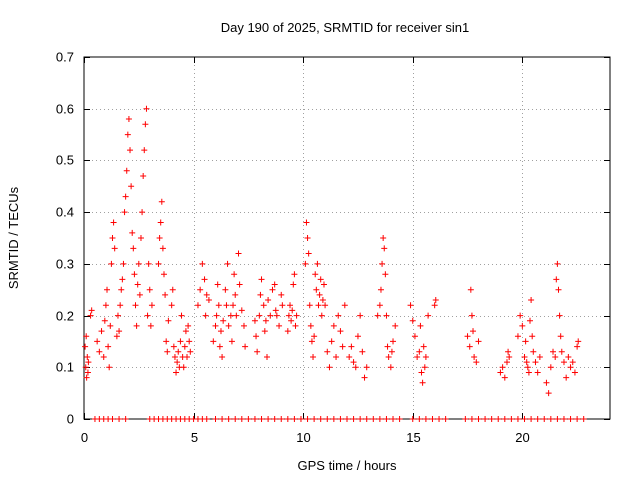  I want to click on x-tick-label: 5, so click(194, 437).